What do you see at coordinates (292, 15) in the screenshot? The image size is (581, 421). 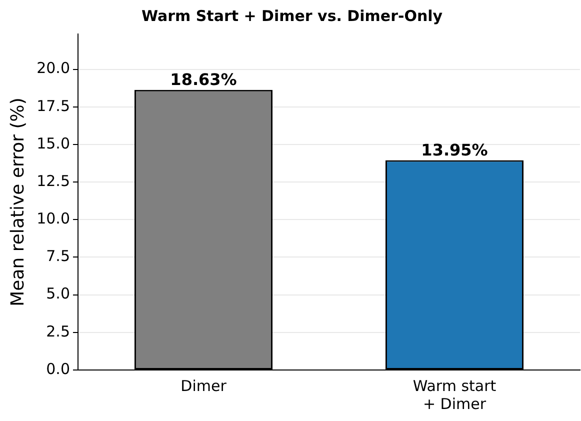 I see `chart-title: Warm Start + Dimer vs. Dimer-Only` at bounding box center [292, 15].